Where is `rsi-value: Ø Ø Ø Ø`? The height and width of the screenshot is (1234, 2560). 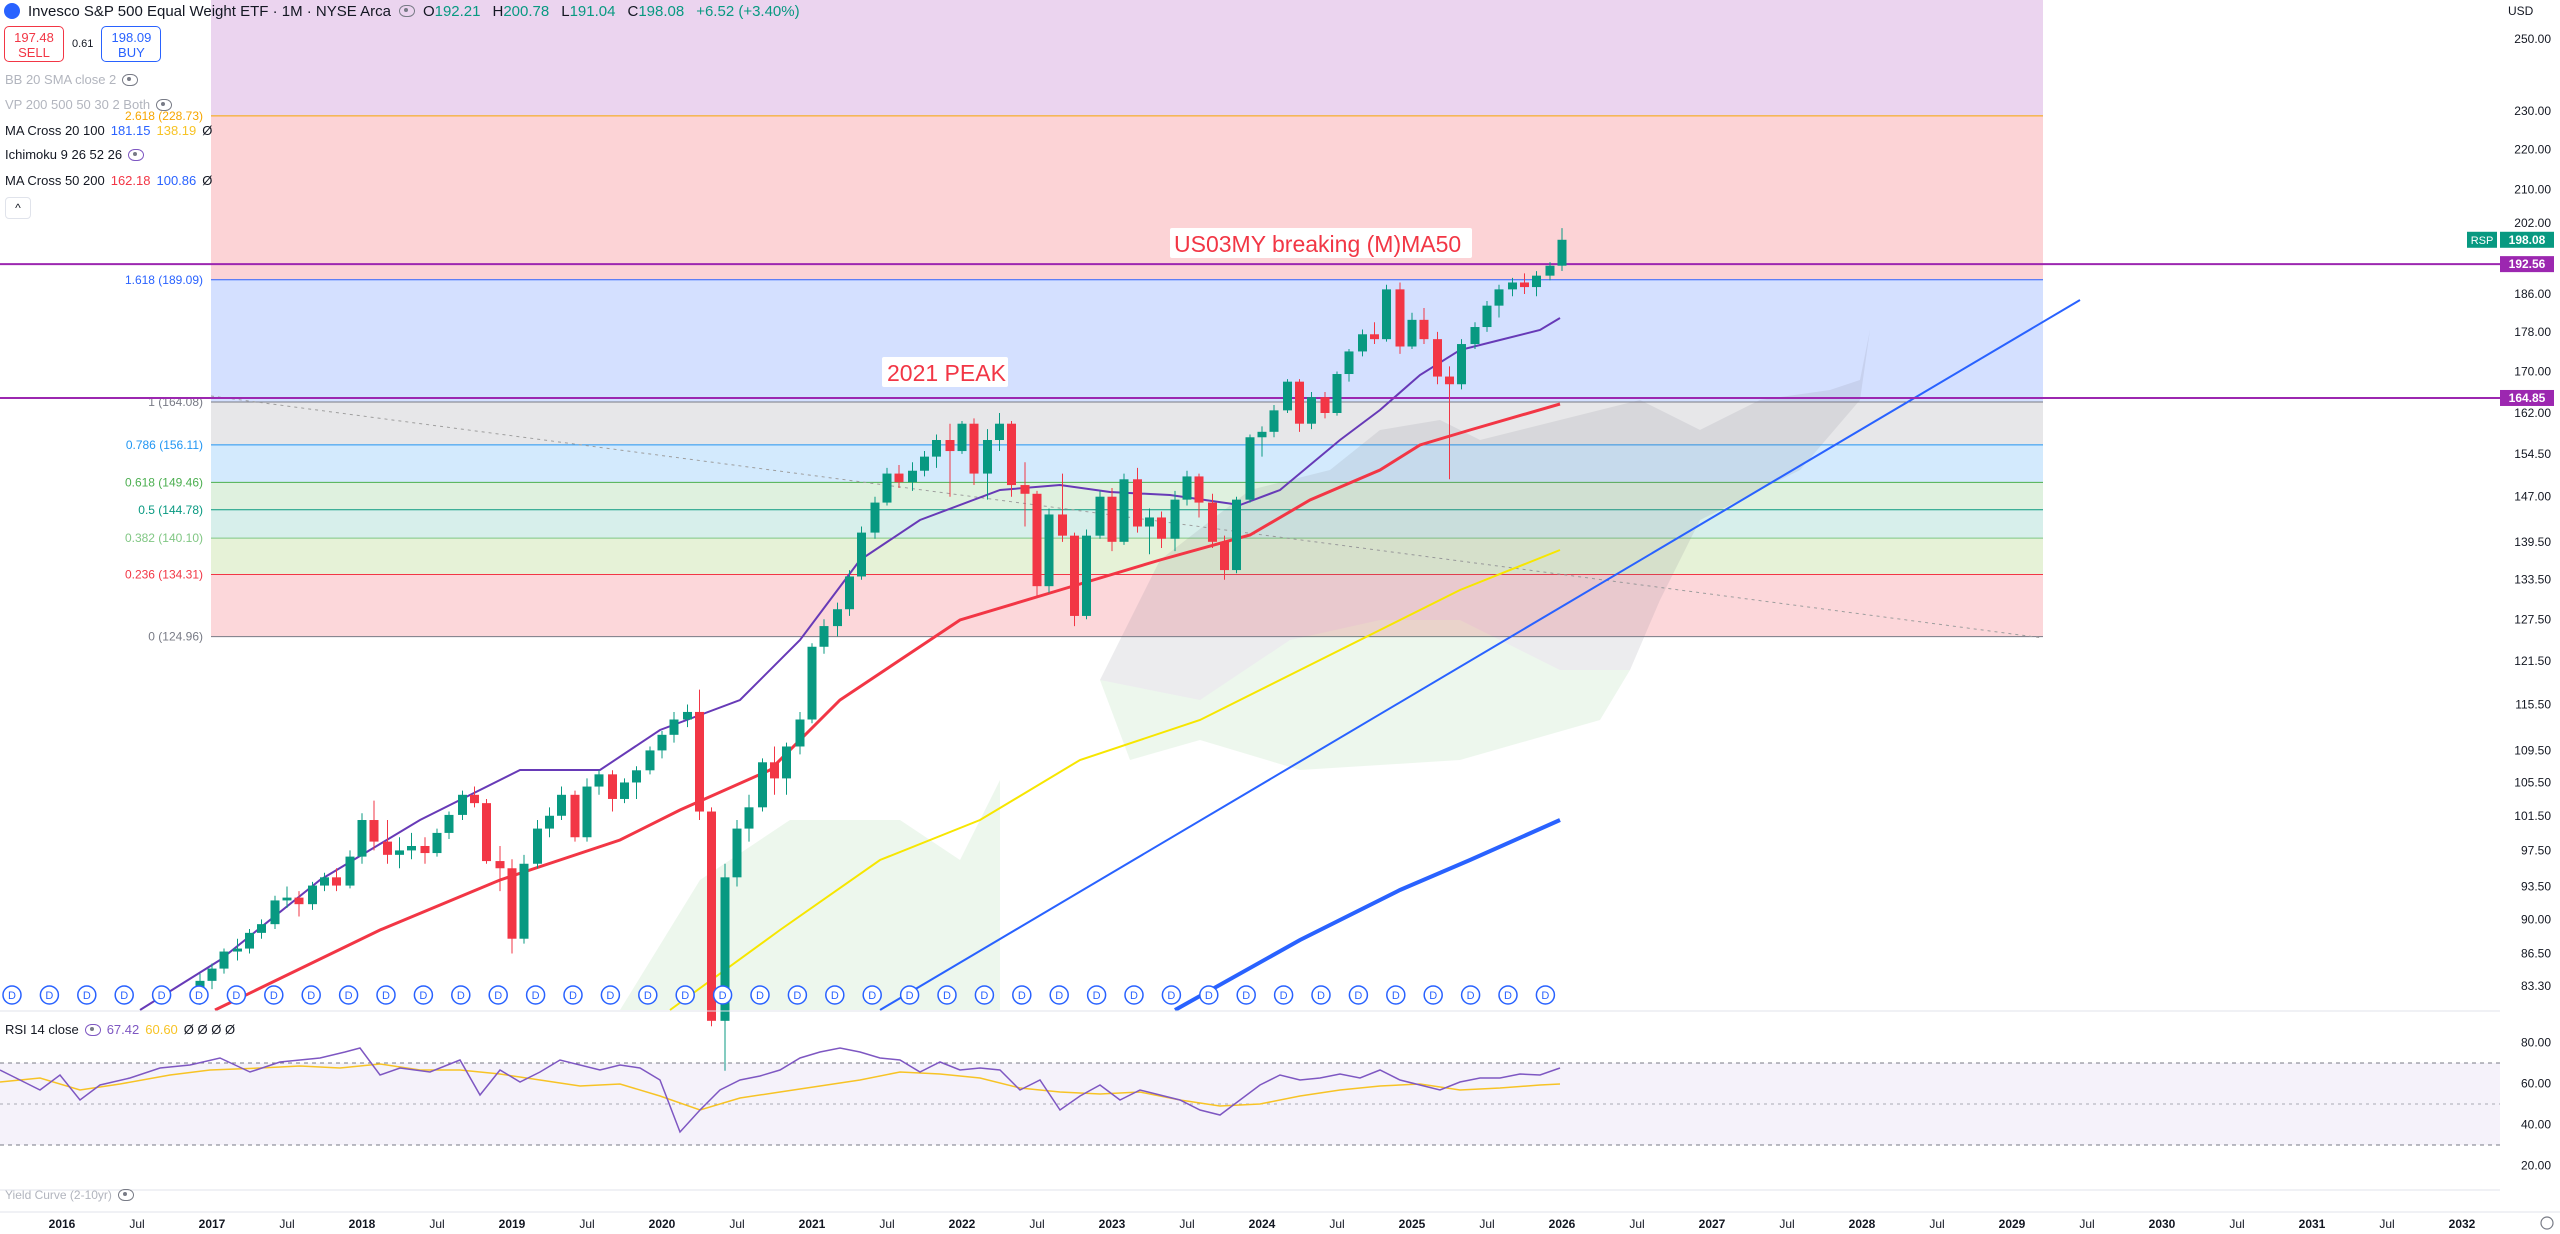 rsi-value: Ø Ø Ø Ø is located at coordinates (209, 1029).